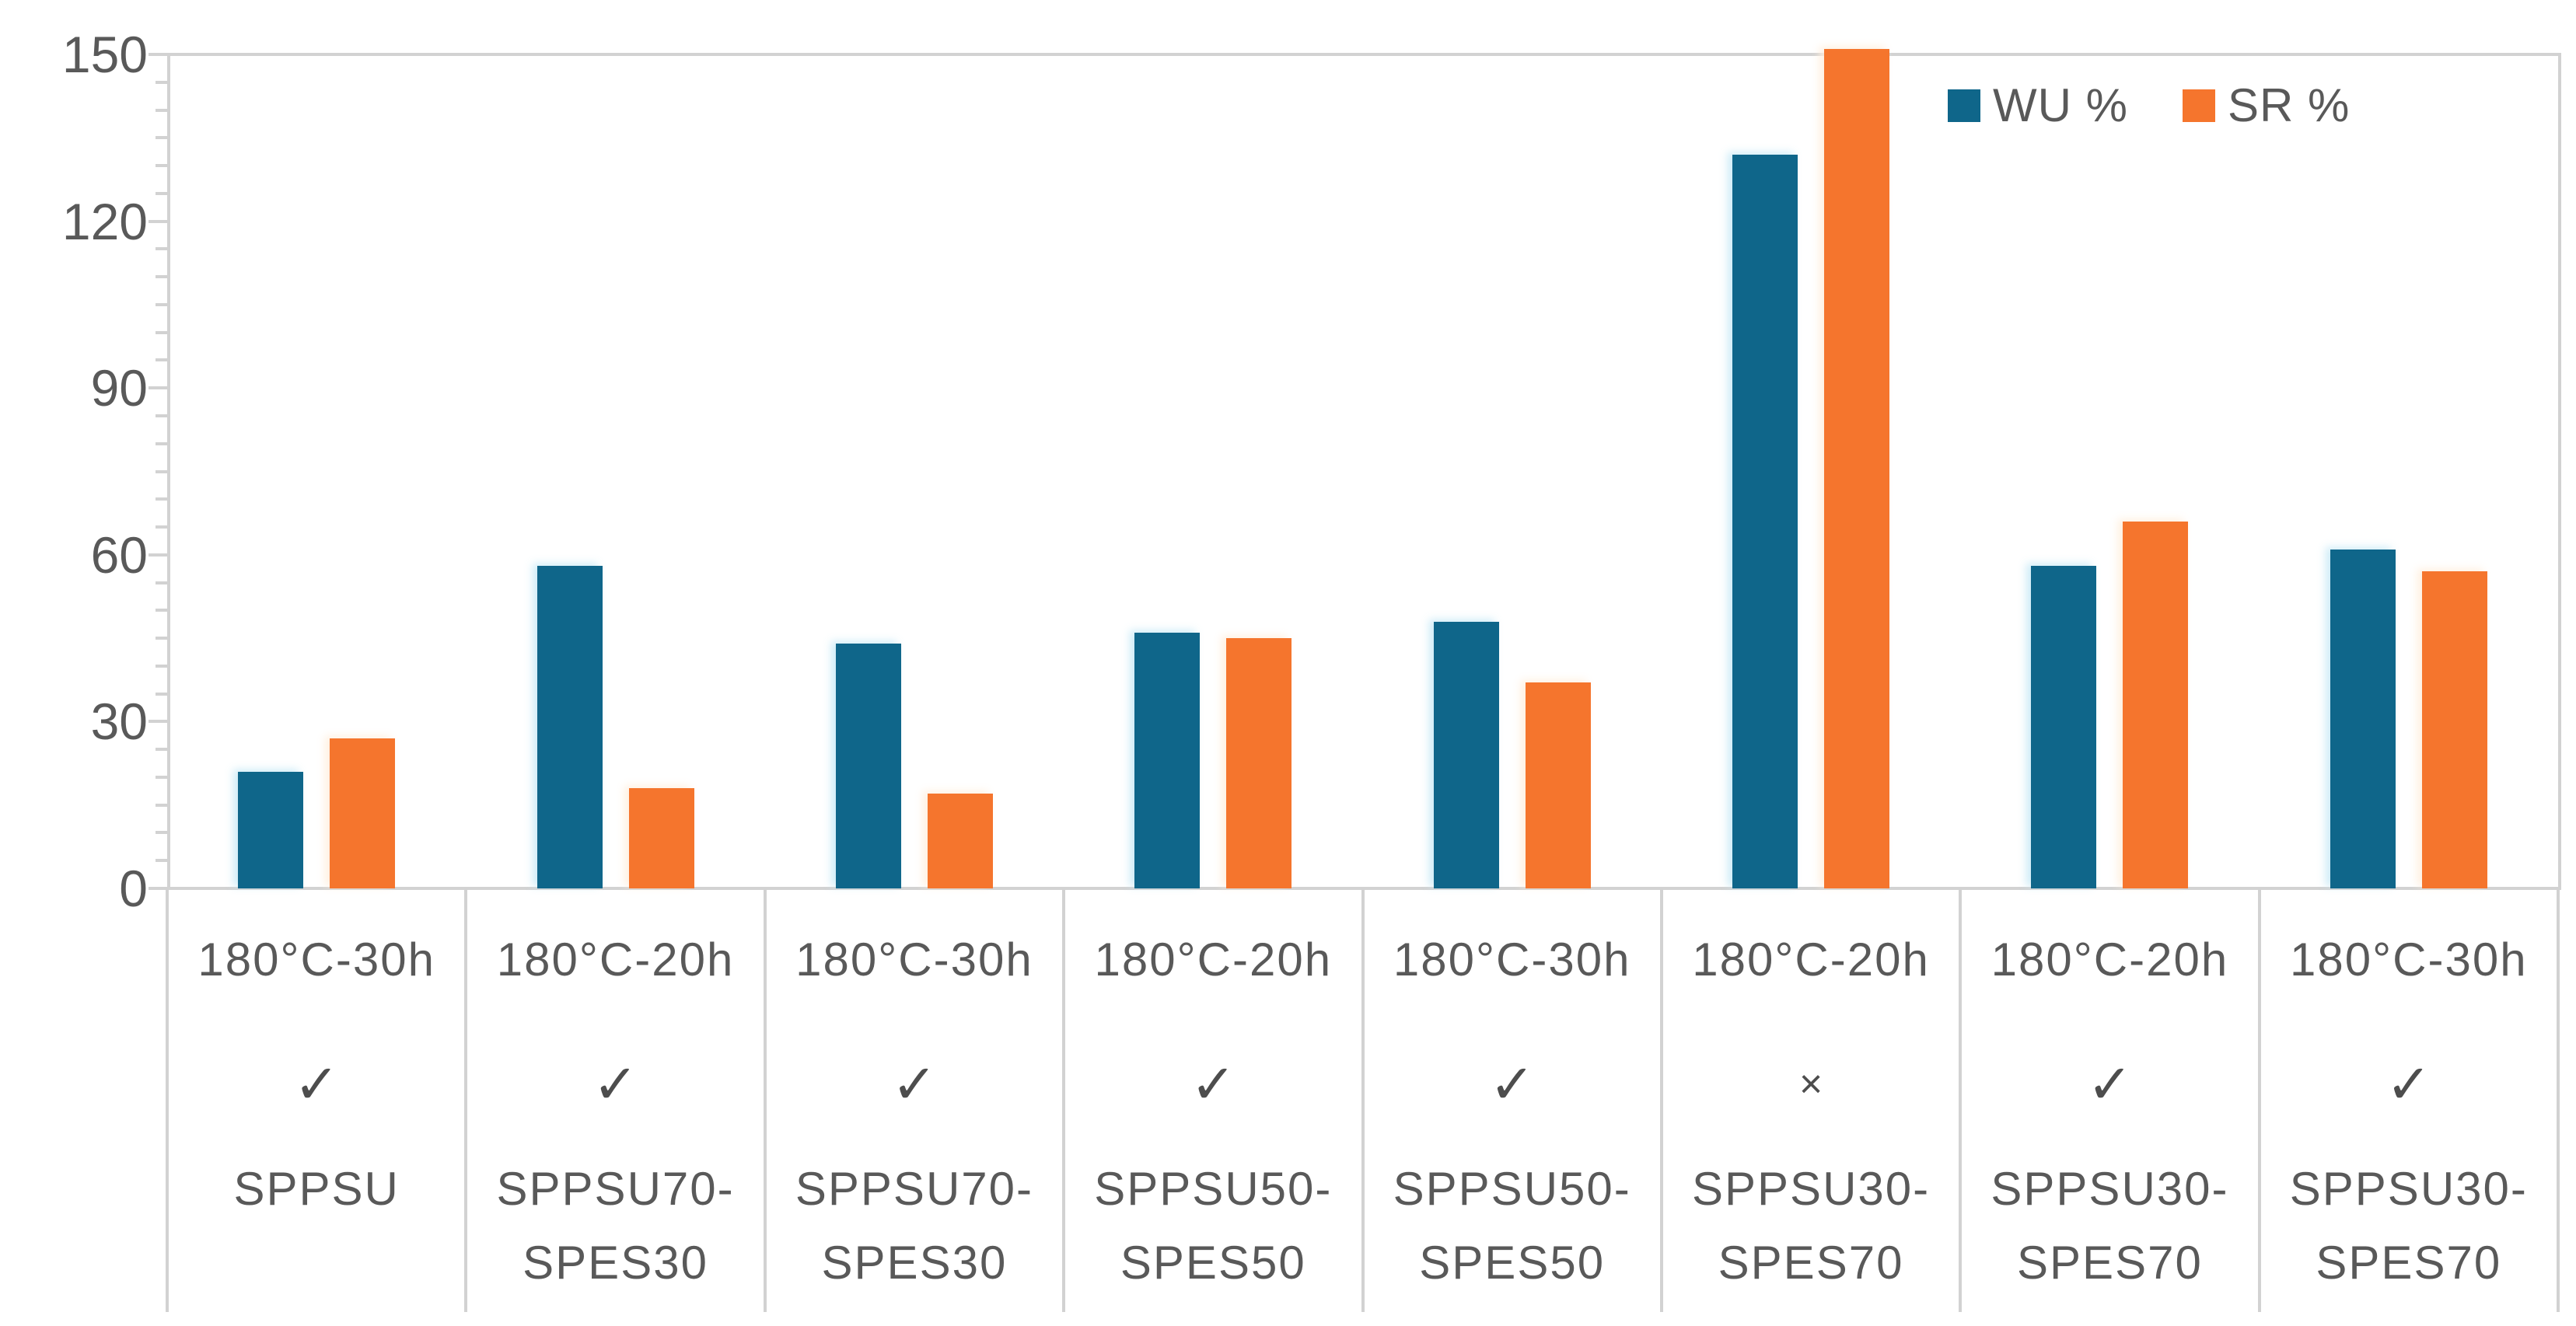 The image size is (2576, 1326). Describe the element at coordinates (2060, 105) in the screenshot. I see `legend-label-wu: WU %` at that location.